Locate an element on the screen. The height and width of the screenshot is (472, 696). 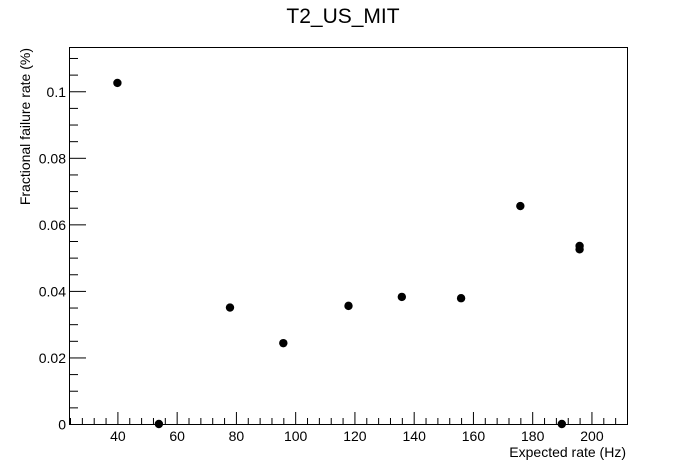
x-tick-label: 200 is located at coordinates (592, 436).